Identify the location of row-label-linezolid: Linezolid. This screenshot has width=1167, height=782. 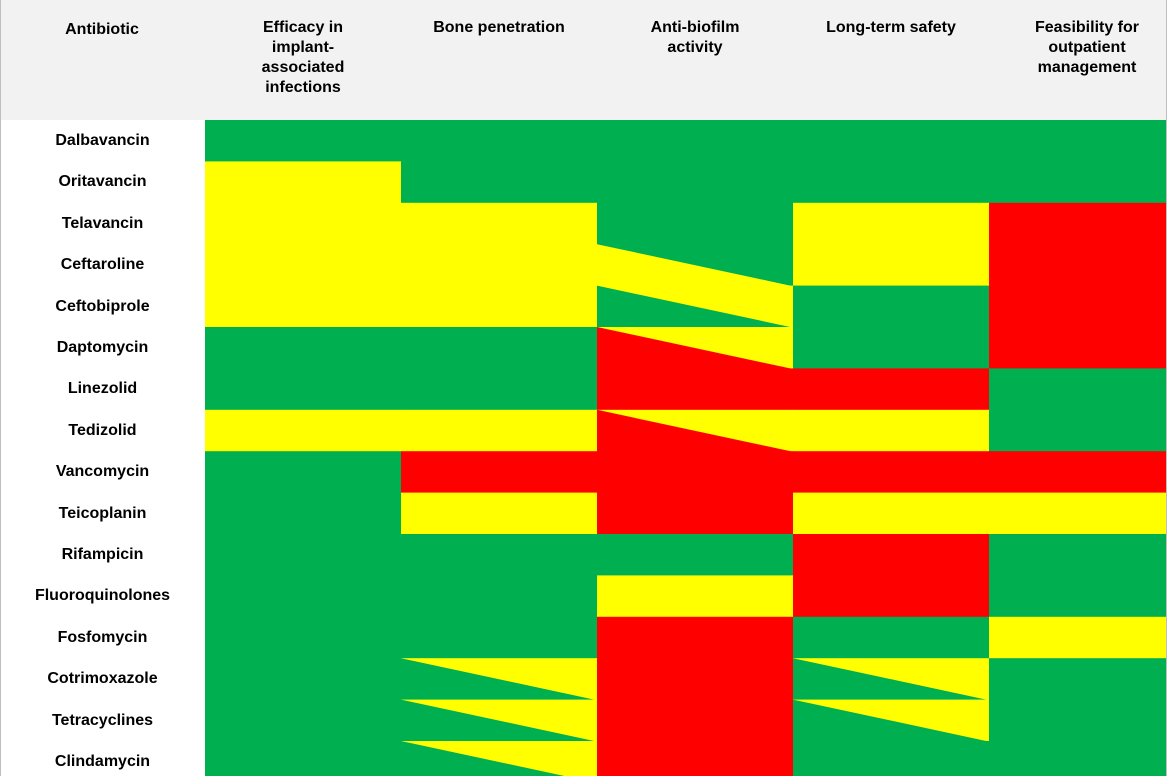
(102, 389).